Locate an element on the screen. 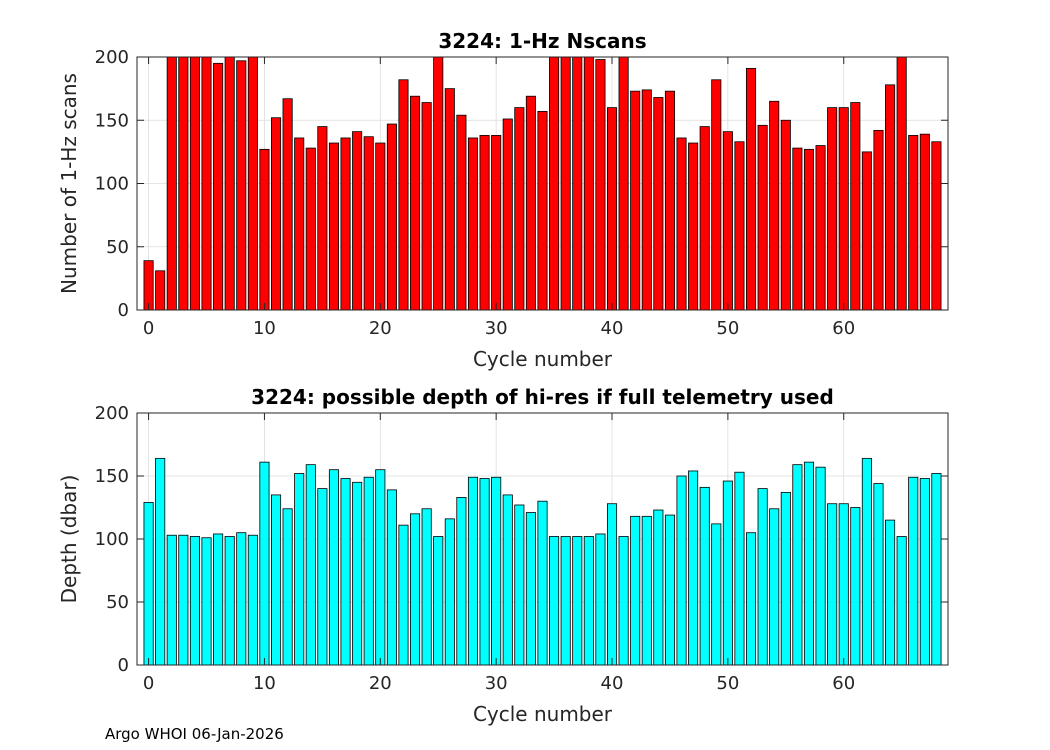 The height and width of the screenshot is (750, 1050). y-axis-label: Number of 1-Hz scans is located at coordinates (69, 183).